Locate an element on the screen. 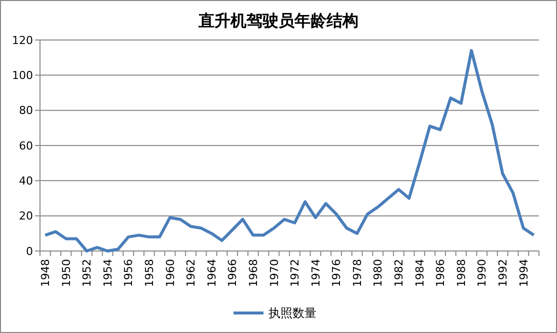 The width and height of the screenshot is (557, 333). x-tick-label: 1970 is located at coordinates (274, 273).